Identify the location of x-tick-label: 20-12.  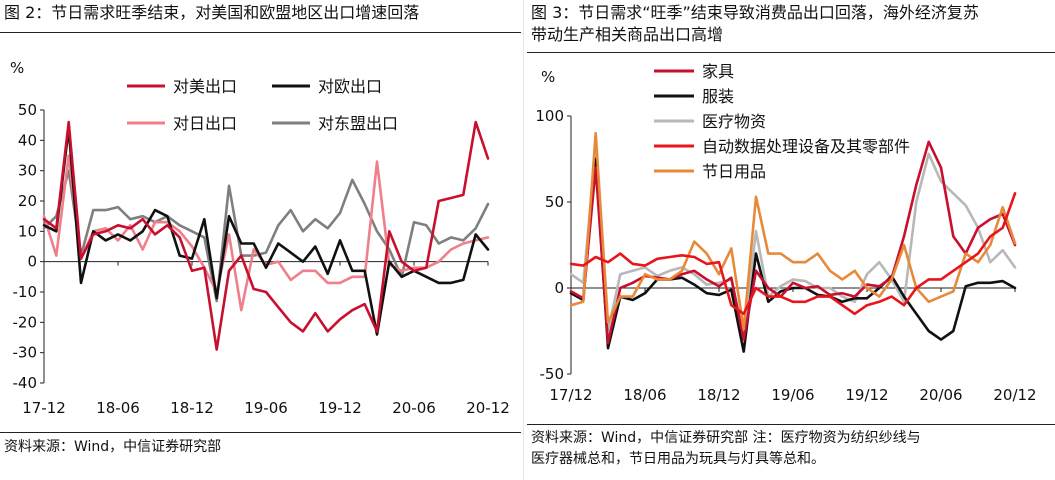
(488, 408).